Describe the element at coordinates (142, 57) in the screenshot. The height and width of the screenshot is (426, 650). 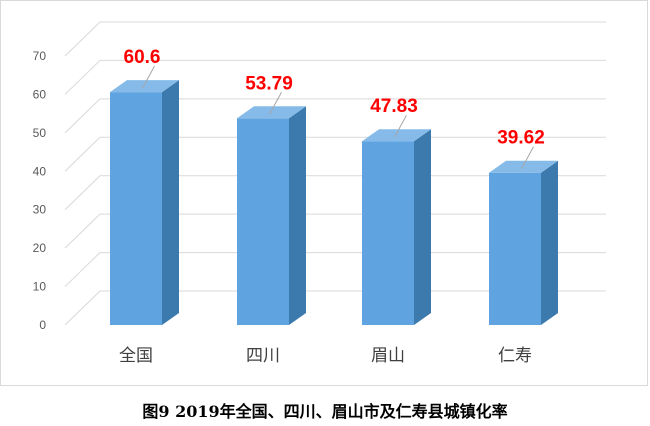
I see `data-label: 60.6` at that location.